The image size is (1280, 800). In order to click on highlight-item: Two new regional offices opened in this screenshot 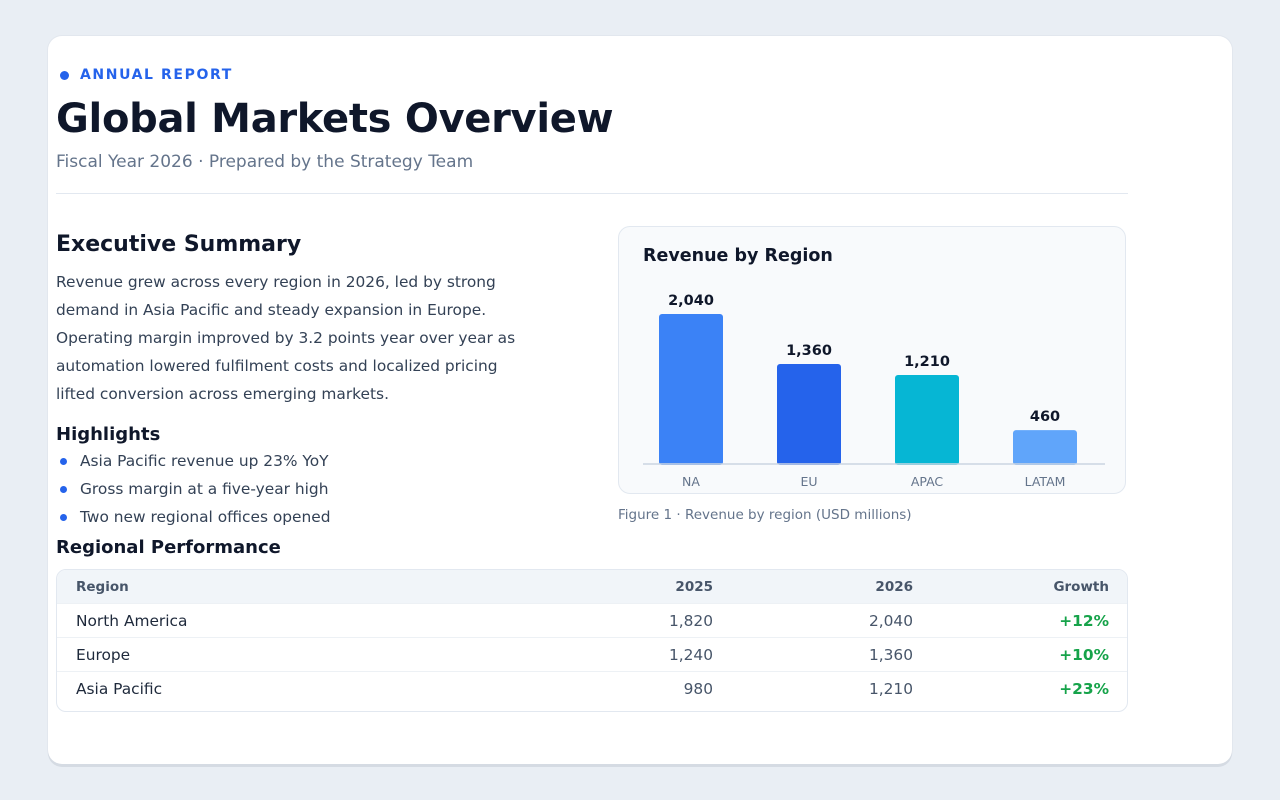, I will do `click(193, 517)`.